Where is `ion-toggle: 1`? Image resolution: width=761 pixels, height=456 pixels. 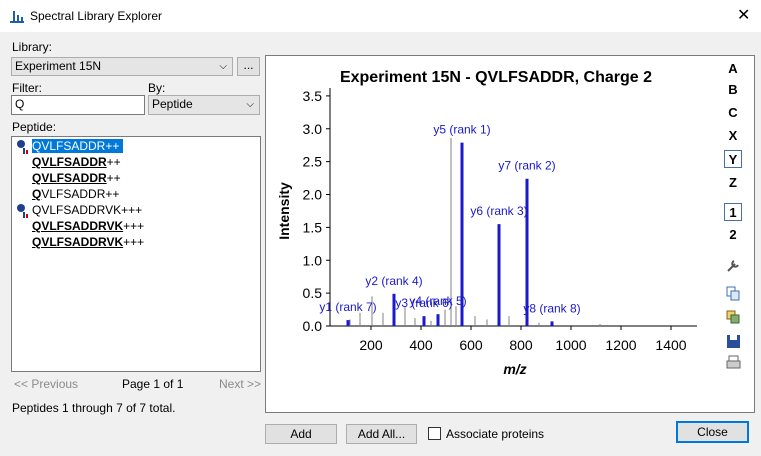 ion-toggle: 1 is located at coordinates (733, 212).